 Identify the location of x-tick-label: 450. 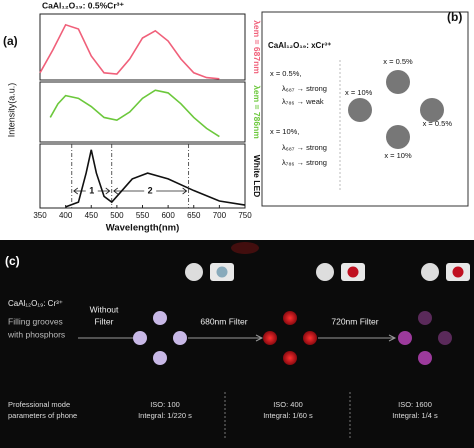
(92, 215).